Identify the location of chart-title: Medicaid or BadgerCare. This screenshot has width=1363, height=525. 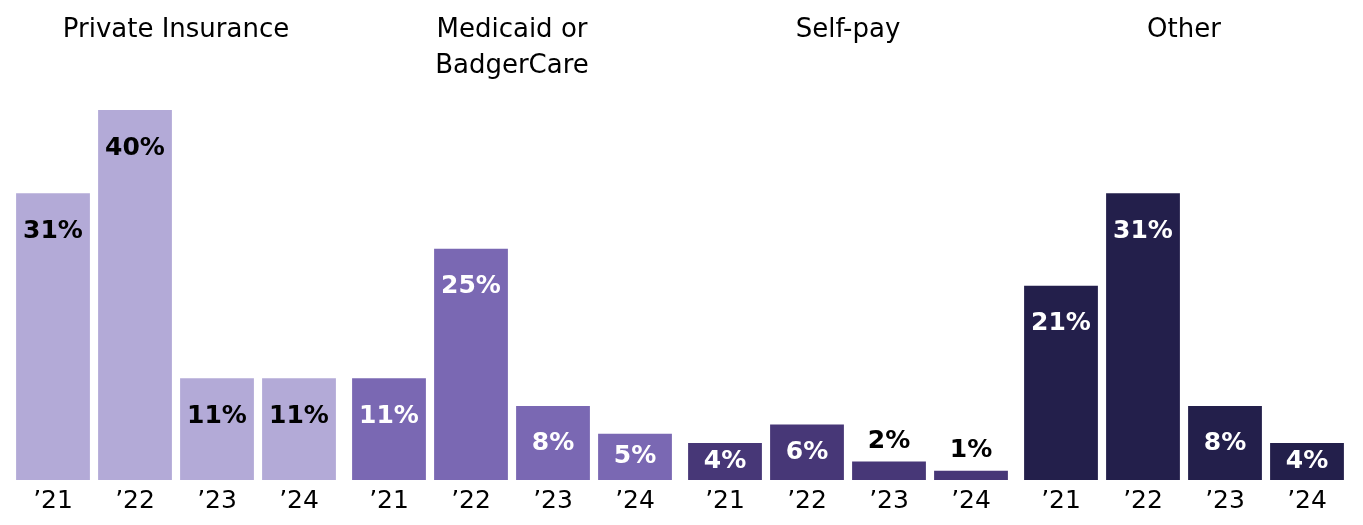
(512, 46).